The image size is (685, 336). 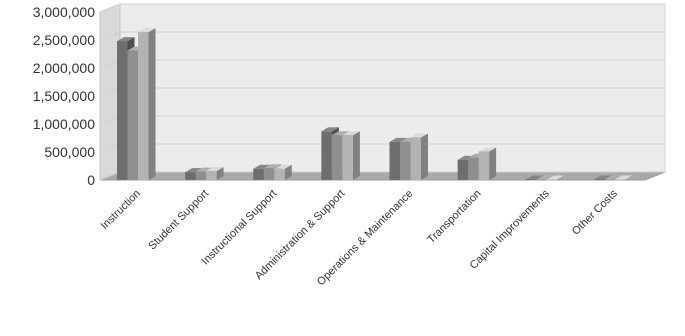 I want to click on x-tick-label: Transportation, so click(x=454, y=217).